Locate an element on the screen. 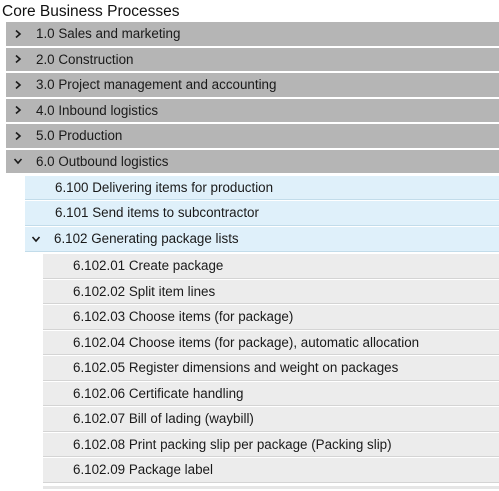 This screenshot has height=491, width=499. tree-node-package-label: 6.102.09 Package label is located at coordinates (271, 470).